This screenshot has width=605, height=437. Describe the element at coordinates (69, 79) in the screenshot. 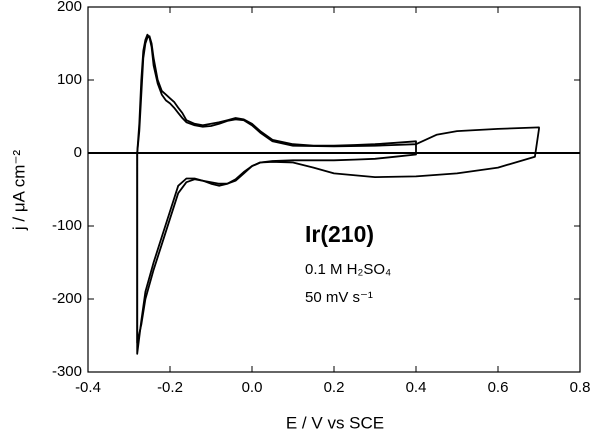

I see `y-tick-label: 100` at that location.